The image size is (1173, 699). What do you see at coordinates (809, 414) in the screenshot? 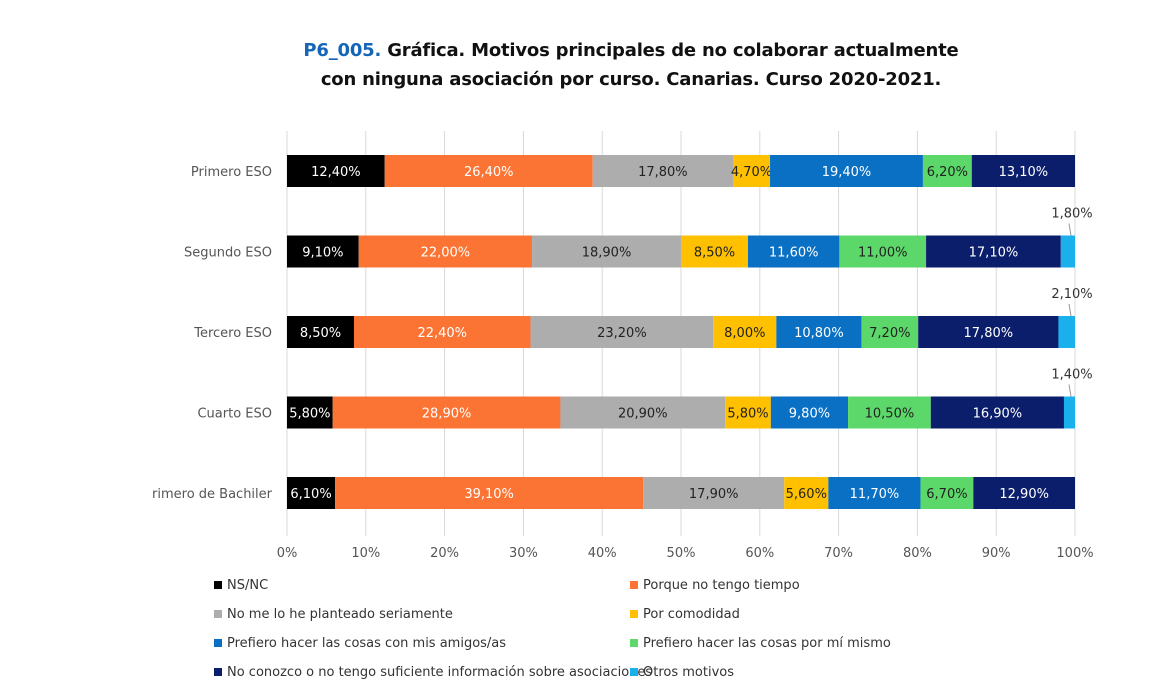
I see `data-label: 9,80%` at bounding box center [809, 414].